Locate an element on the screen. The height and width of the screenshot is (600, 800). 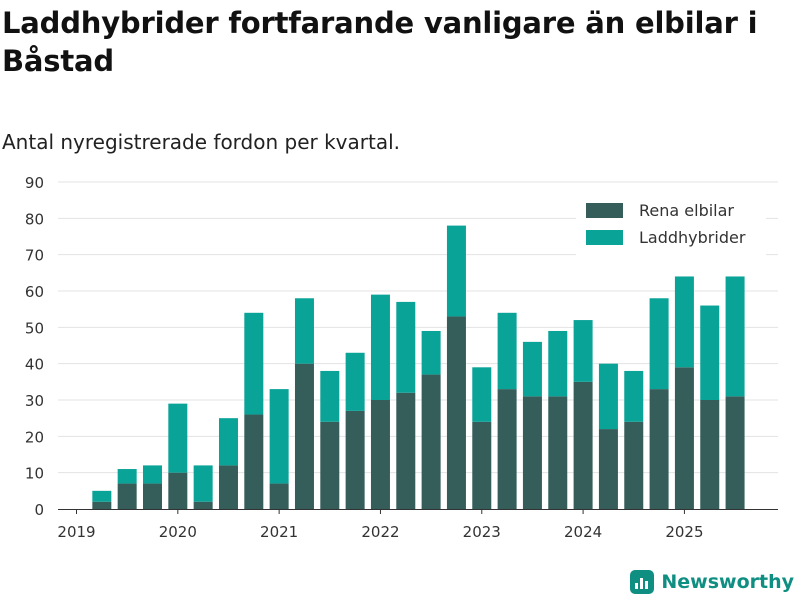
y-tick-label: 40 is located at coordinates (34, 365).